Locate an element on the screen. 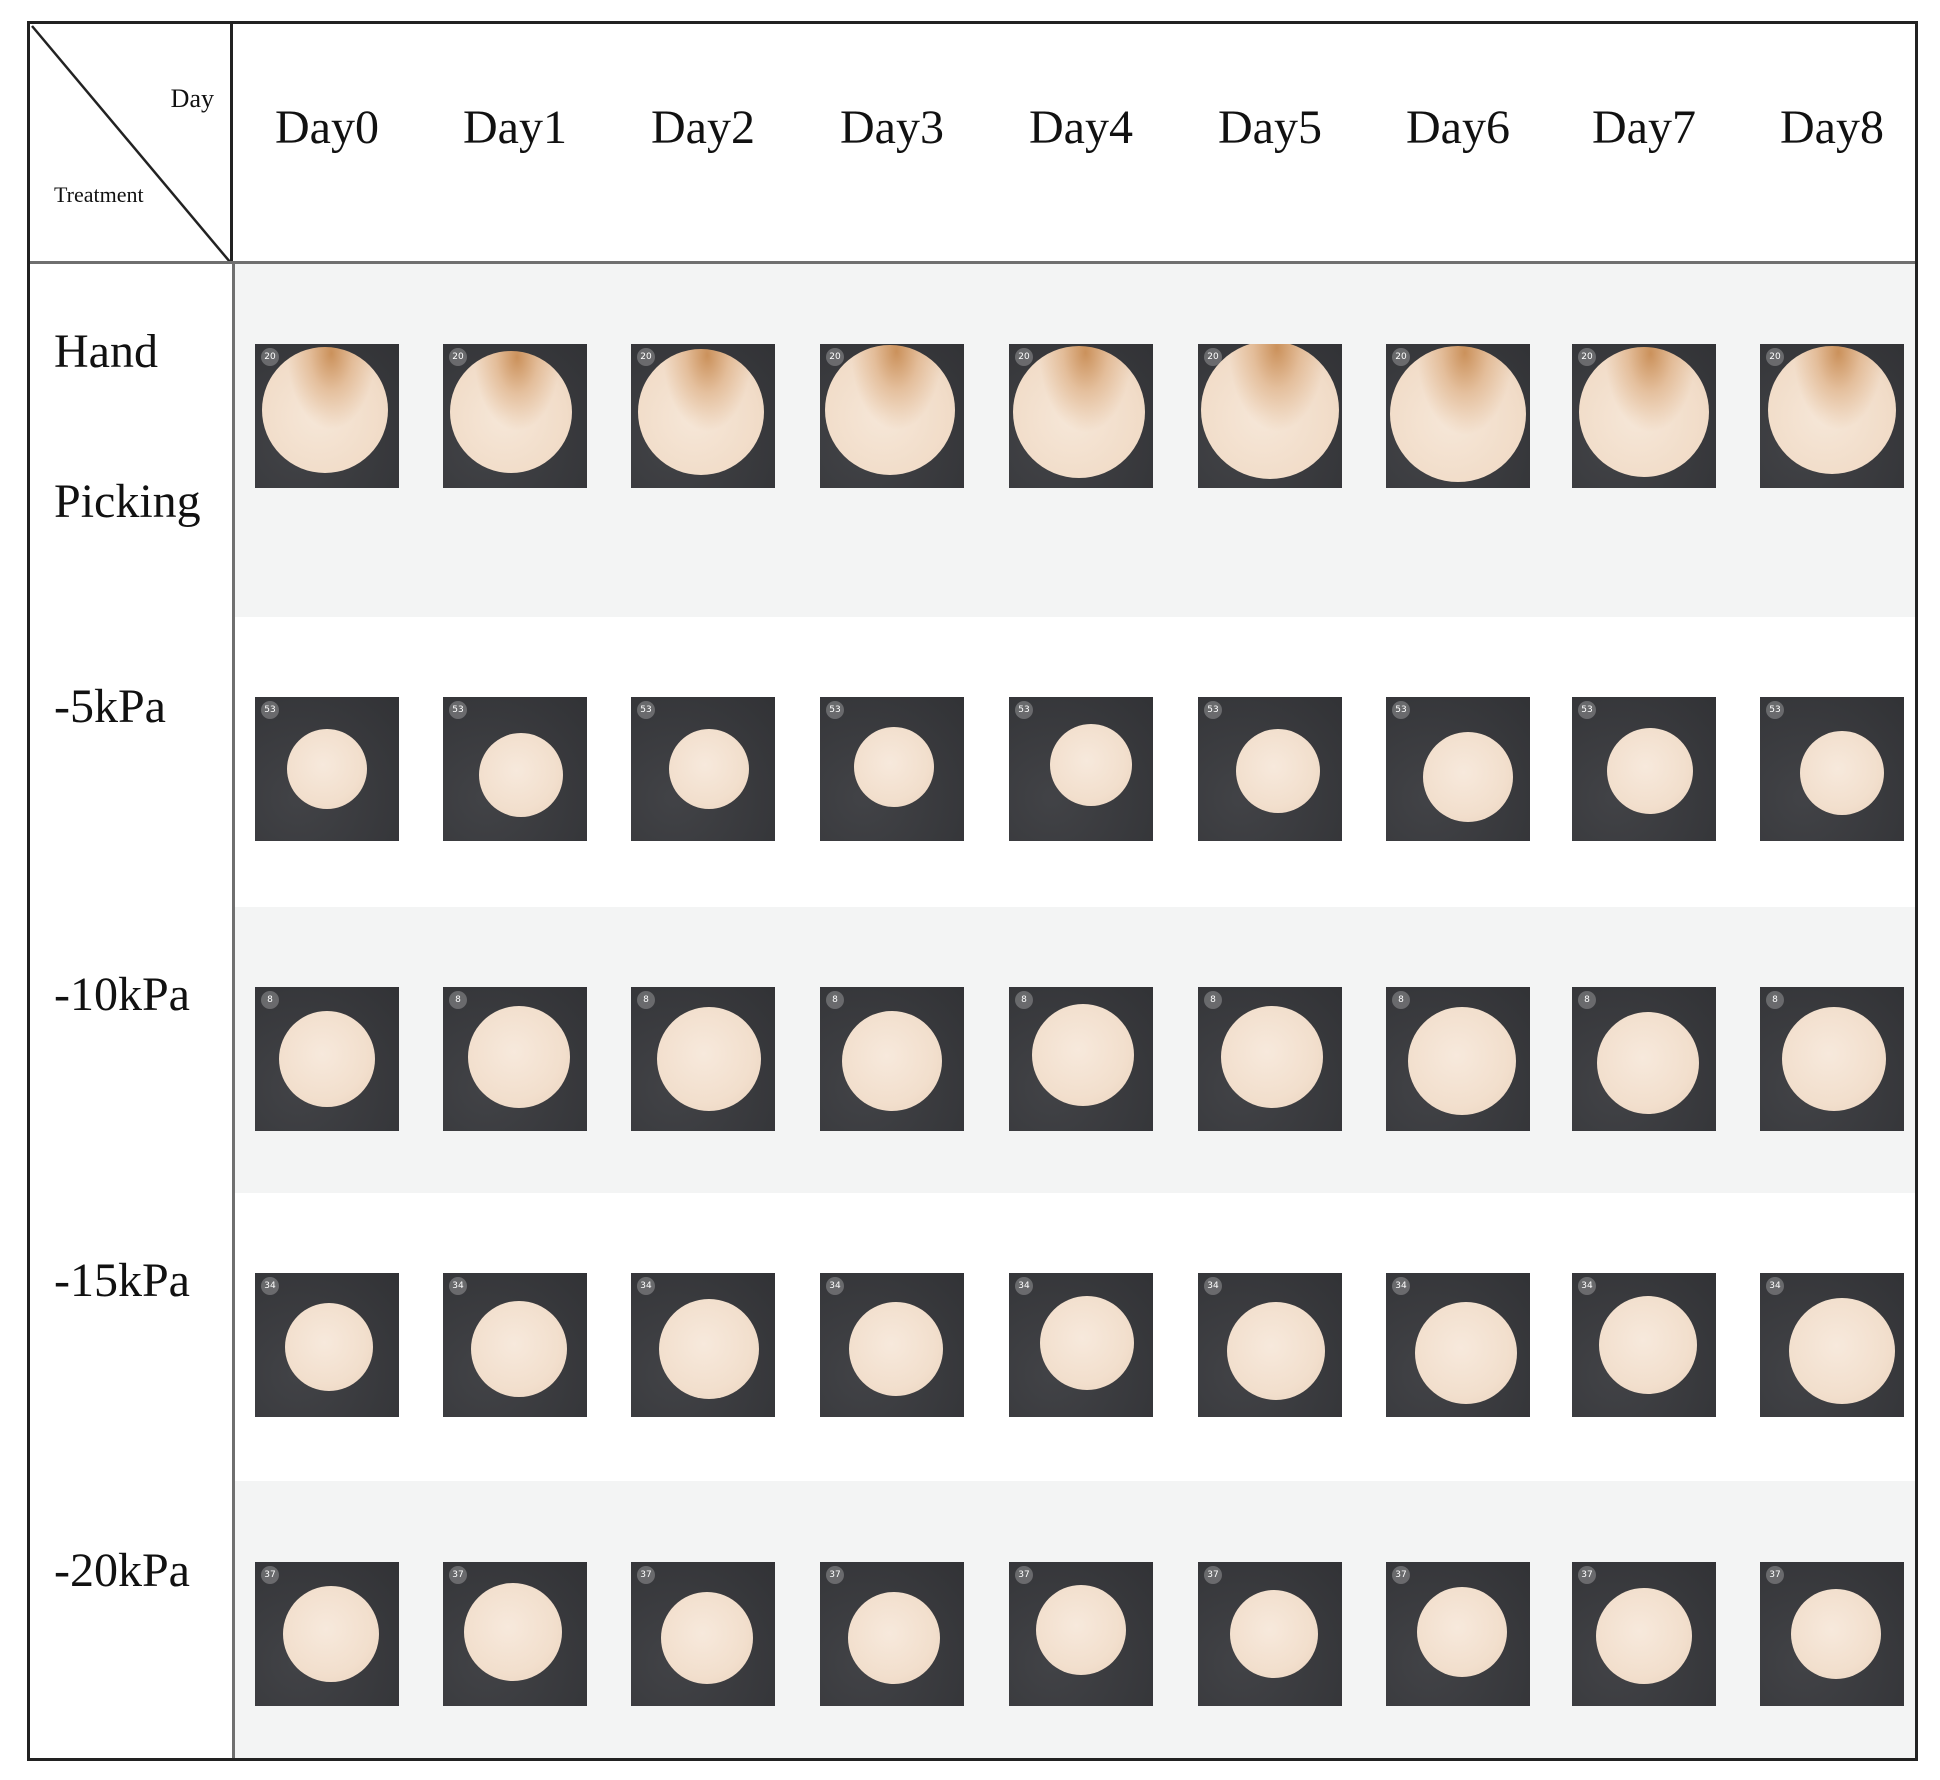 This screenshot has width=1940, height=1780. day-label-6: Day6 is located at coordinates (1458, 144).